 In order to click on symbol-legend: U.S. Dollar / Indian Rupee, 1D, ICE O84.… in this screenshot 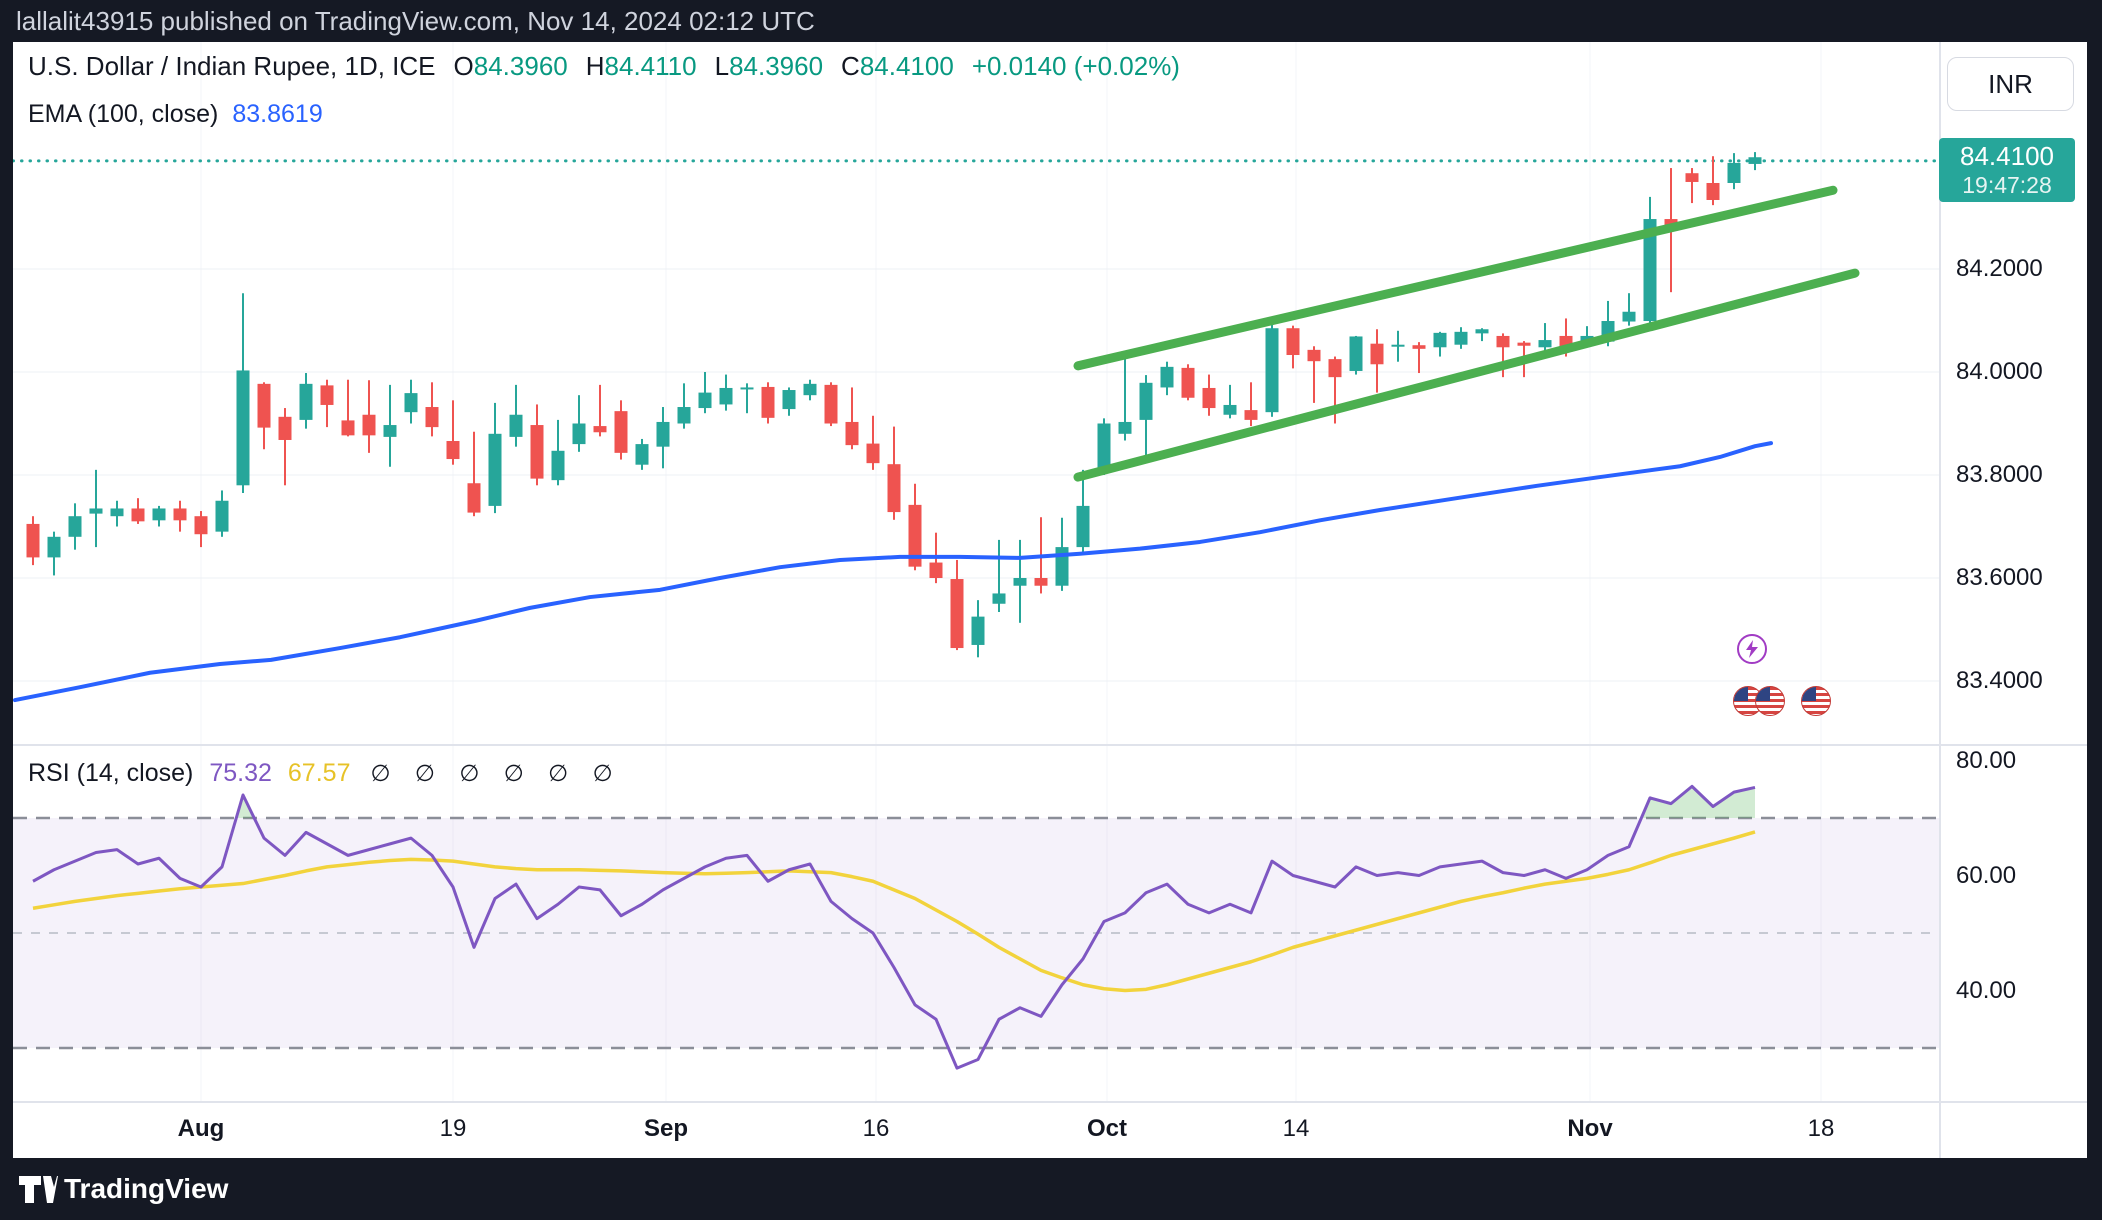, I will do `click(604, 66)`.